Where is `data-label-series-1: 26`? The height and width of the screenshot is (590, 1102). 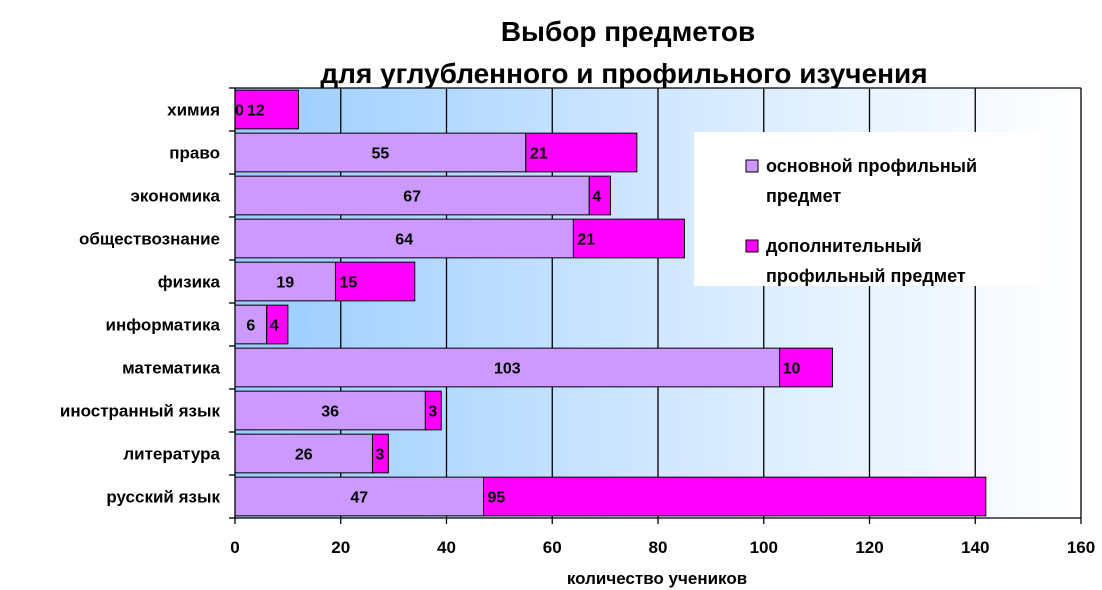 data-label-series-1: 26 is located at coordinates (304, 455).